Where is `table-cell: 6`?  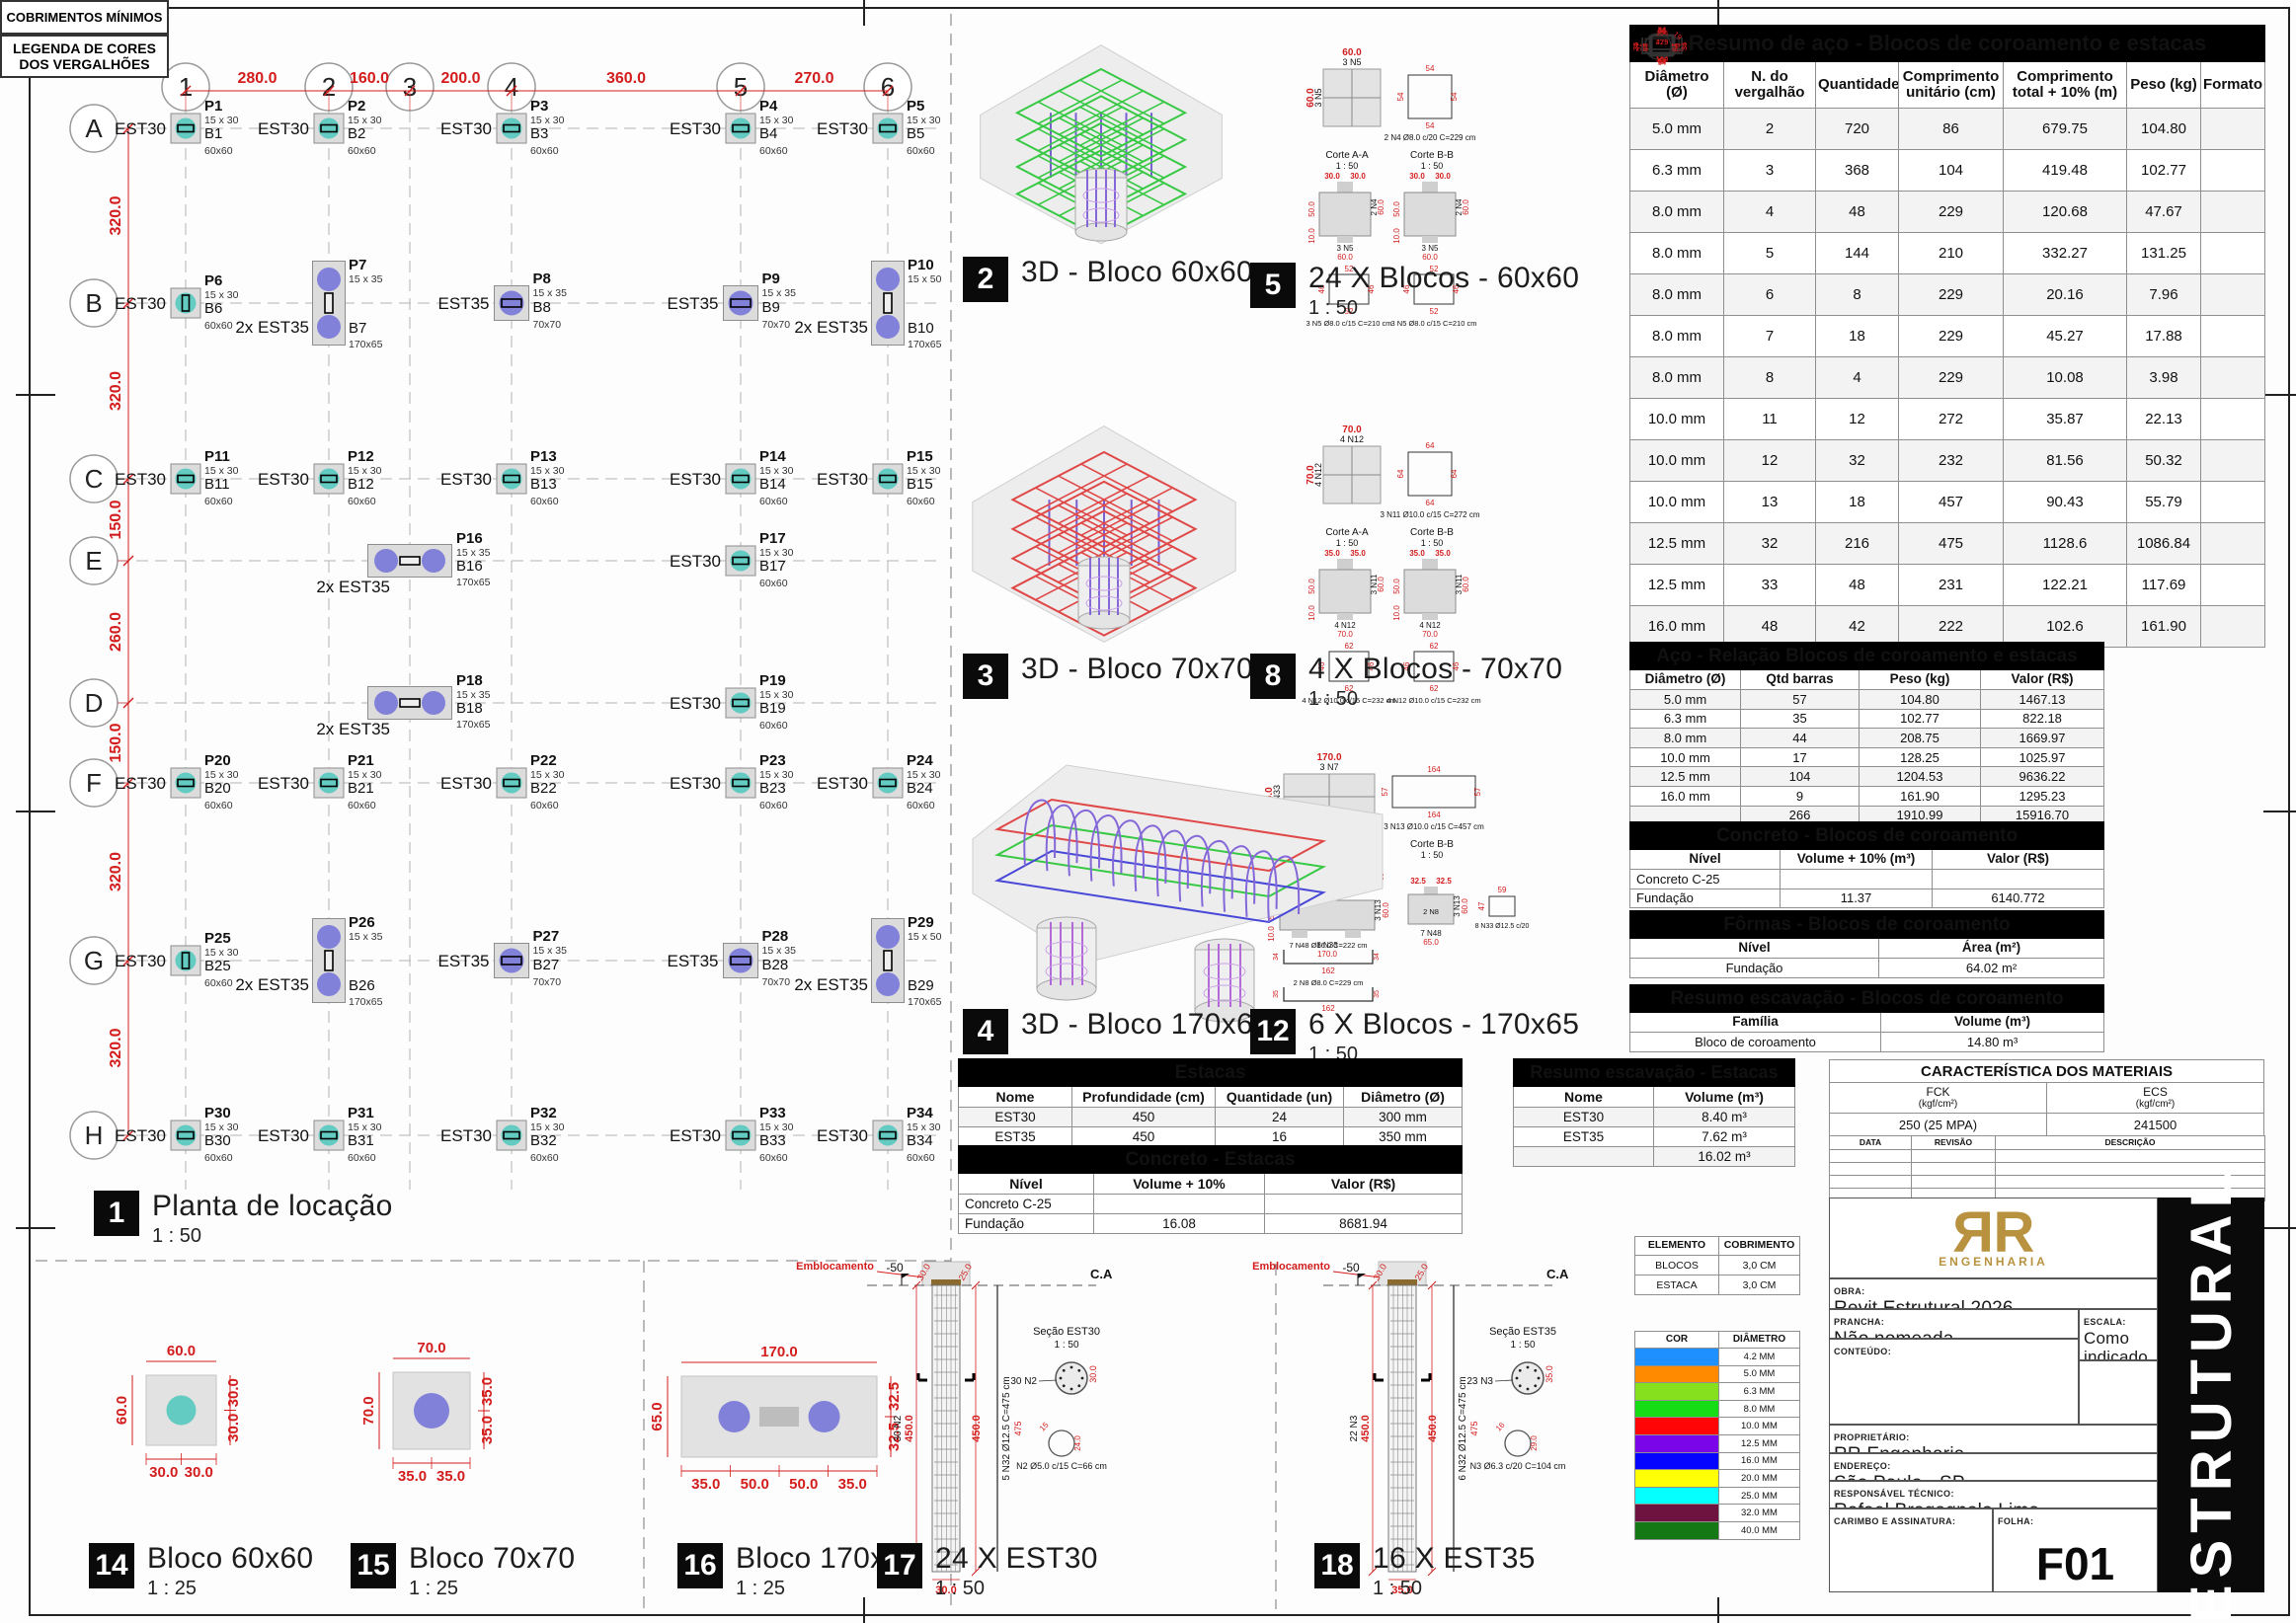 table-cell: 6 is located at coordinates (1770, 294).